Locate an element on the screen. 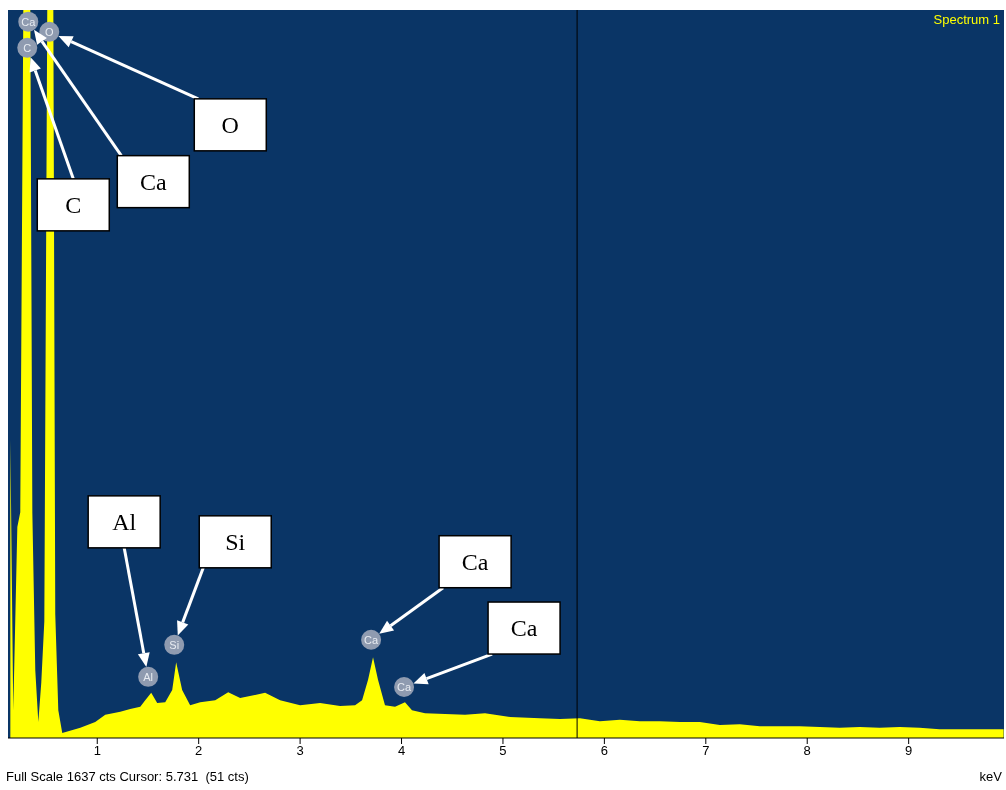  text: Full Scale 1637 cts Cursor: 5.731 (51 cts) is located at coordinates (127, 776).